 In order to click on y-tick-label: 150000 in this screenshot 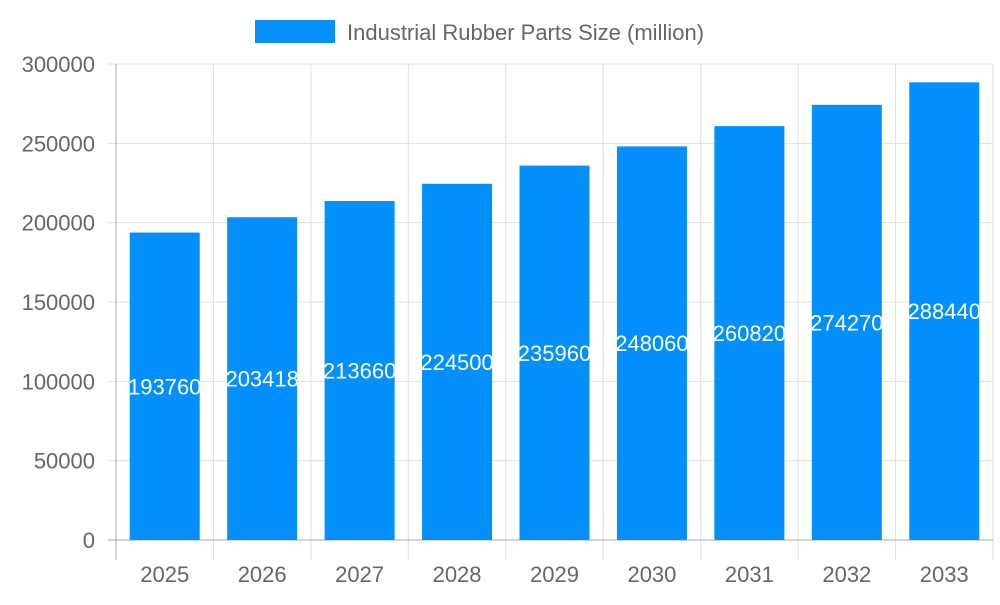, I will do `click(58, 302)`.